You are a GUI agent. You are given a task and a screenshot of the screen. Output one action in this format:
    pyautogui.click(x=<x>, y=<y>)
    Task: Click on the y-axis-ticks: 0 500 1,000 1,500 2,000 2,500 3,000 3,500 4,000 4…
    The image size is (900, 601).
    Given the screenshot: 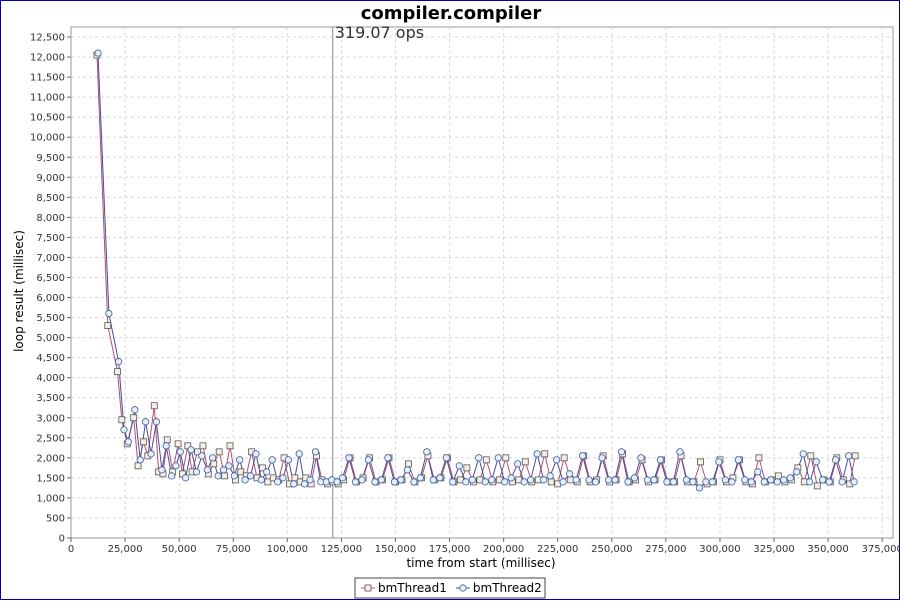 What is the action you would take?
    pyautogui.click(x=50, y=289)
    